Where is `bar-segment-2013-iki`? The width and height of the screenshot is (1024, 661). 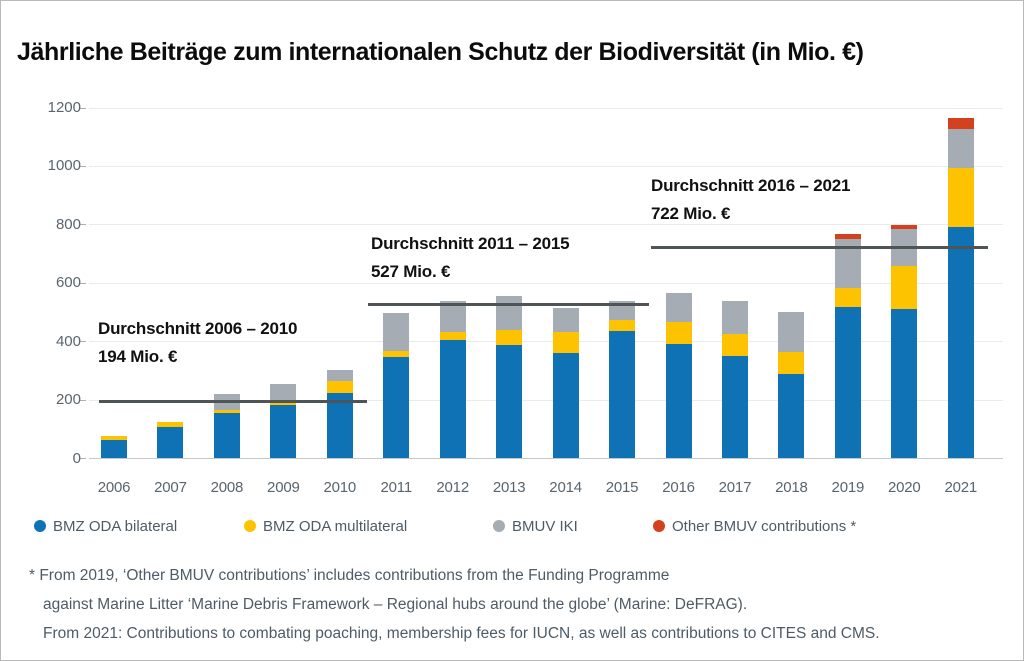 bar-segment-2013-iki is located at coordinates (509, 313).